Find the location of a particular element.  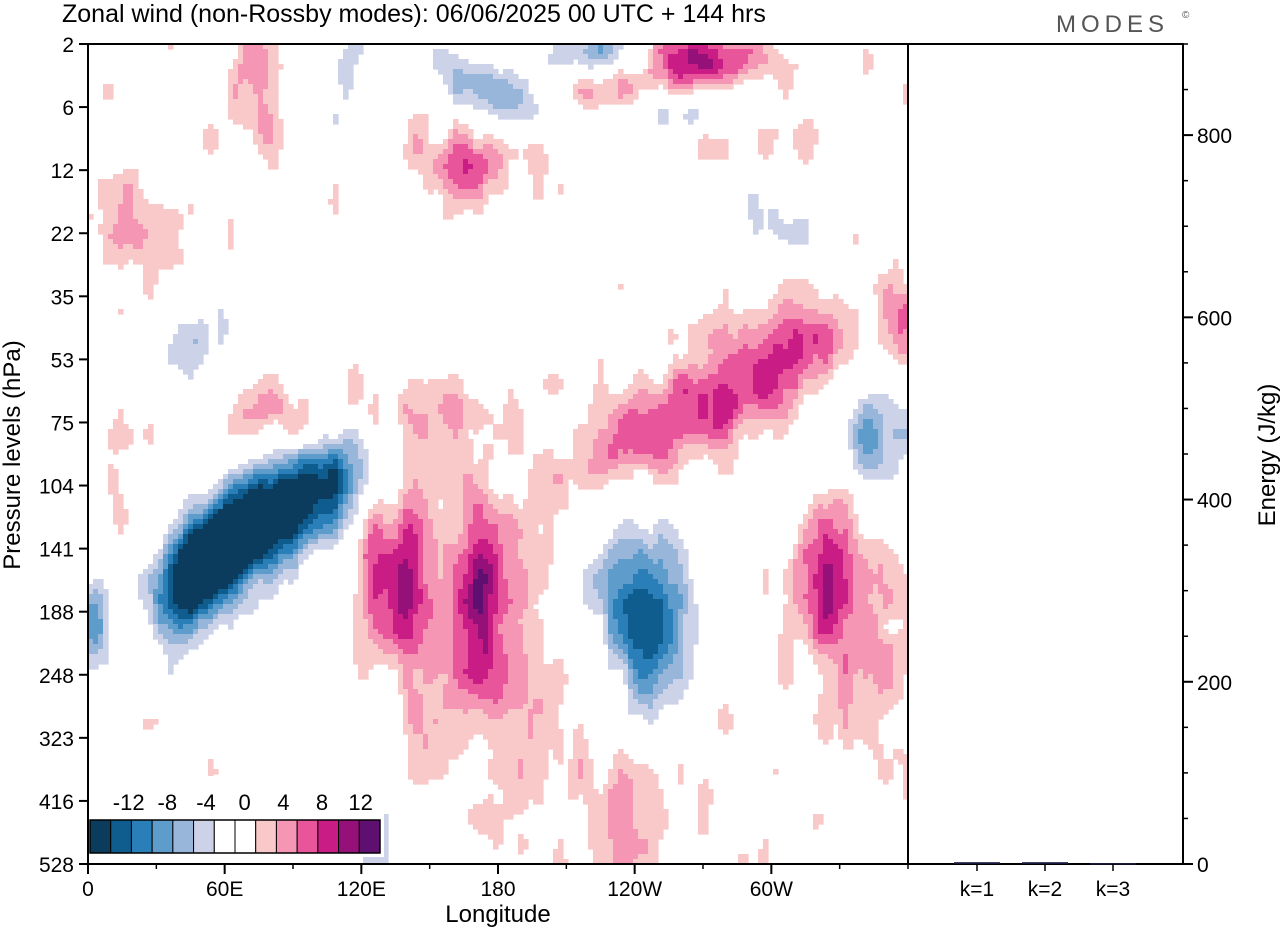

x-tick-label: 60W is located at coordinates (771, 889).